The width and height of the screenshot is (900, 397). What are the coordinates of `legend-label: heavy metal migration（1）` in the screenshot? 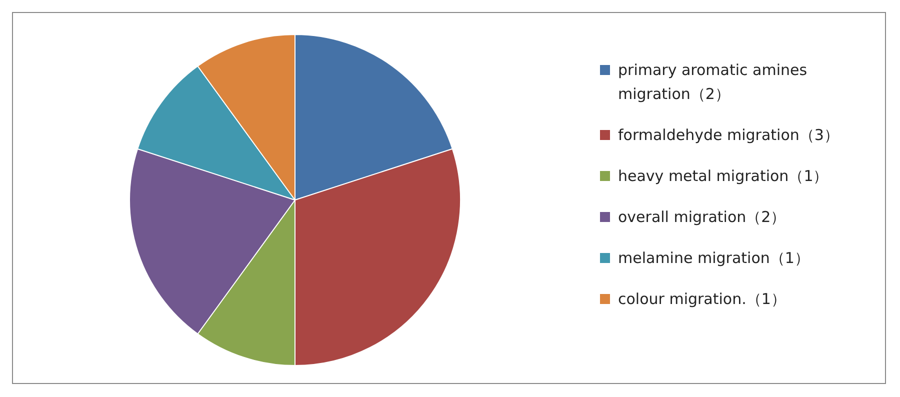 It's located at (723, 176).